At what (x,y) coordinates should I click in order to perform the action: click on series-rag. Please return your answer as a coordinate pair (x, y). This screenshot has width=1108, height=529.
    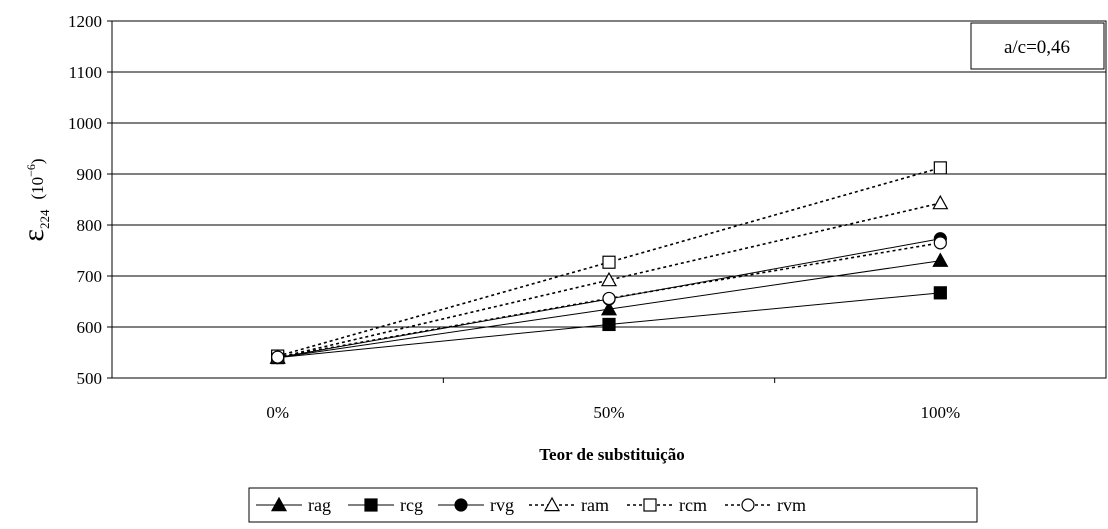
    Looking at the image, I should click on (609, 308).